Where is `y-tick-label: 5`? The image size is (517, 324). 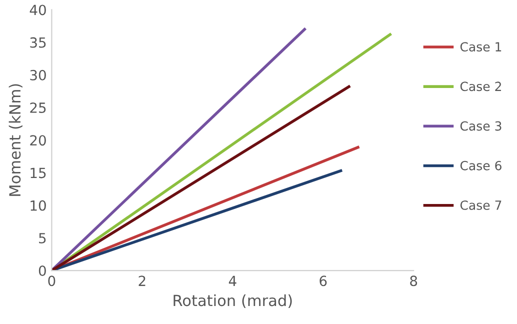 y-tick-label: 5 is located at coordinates (42, 238).